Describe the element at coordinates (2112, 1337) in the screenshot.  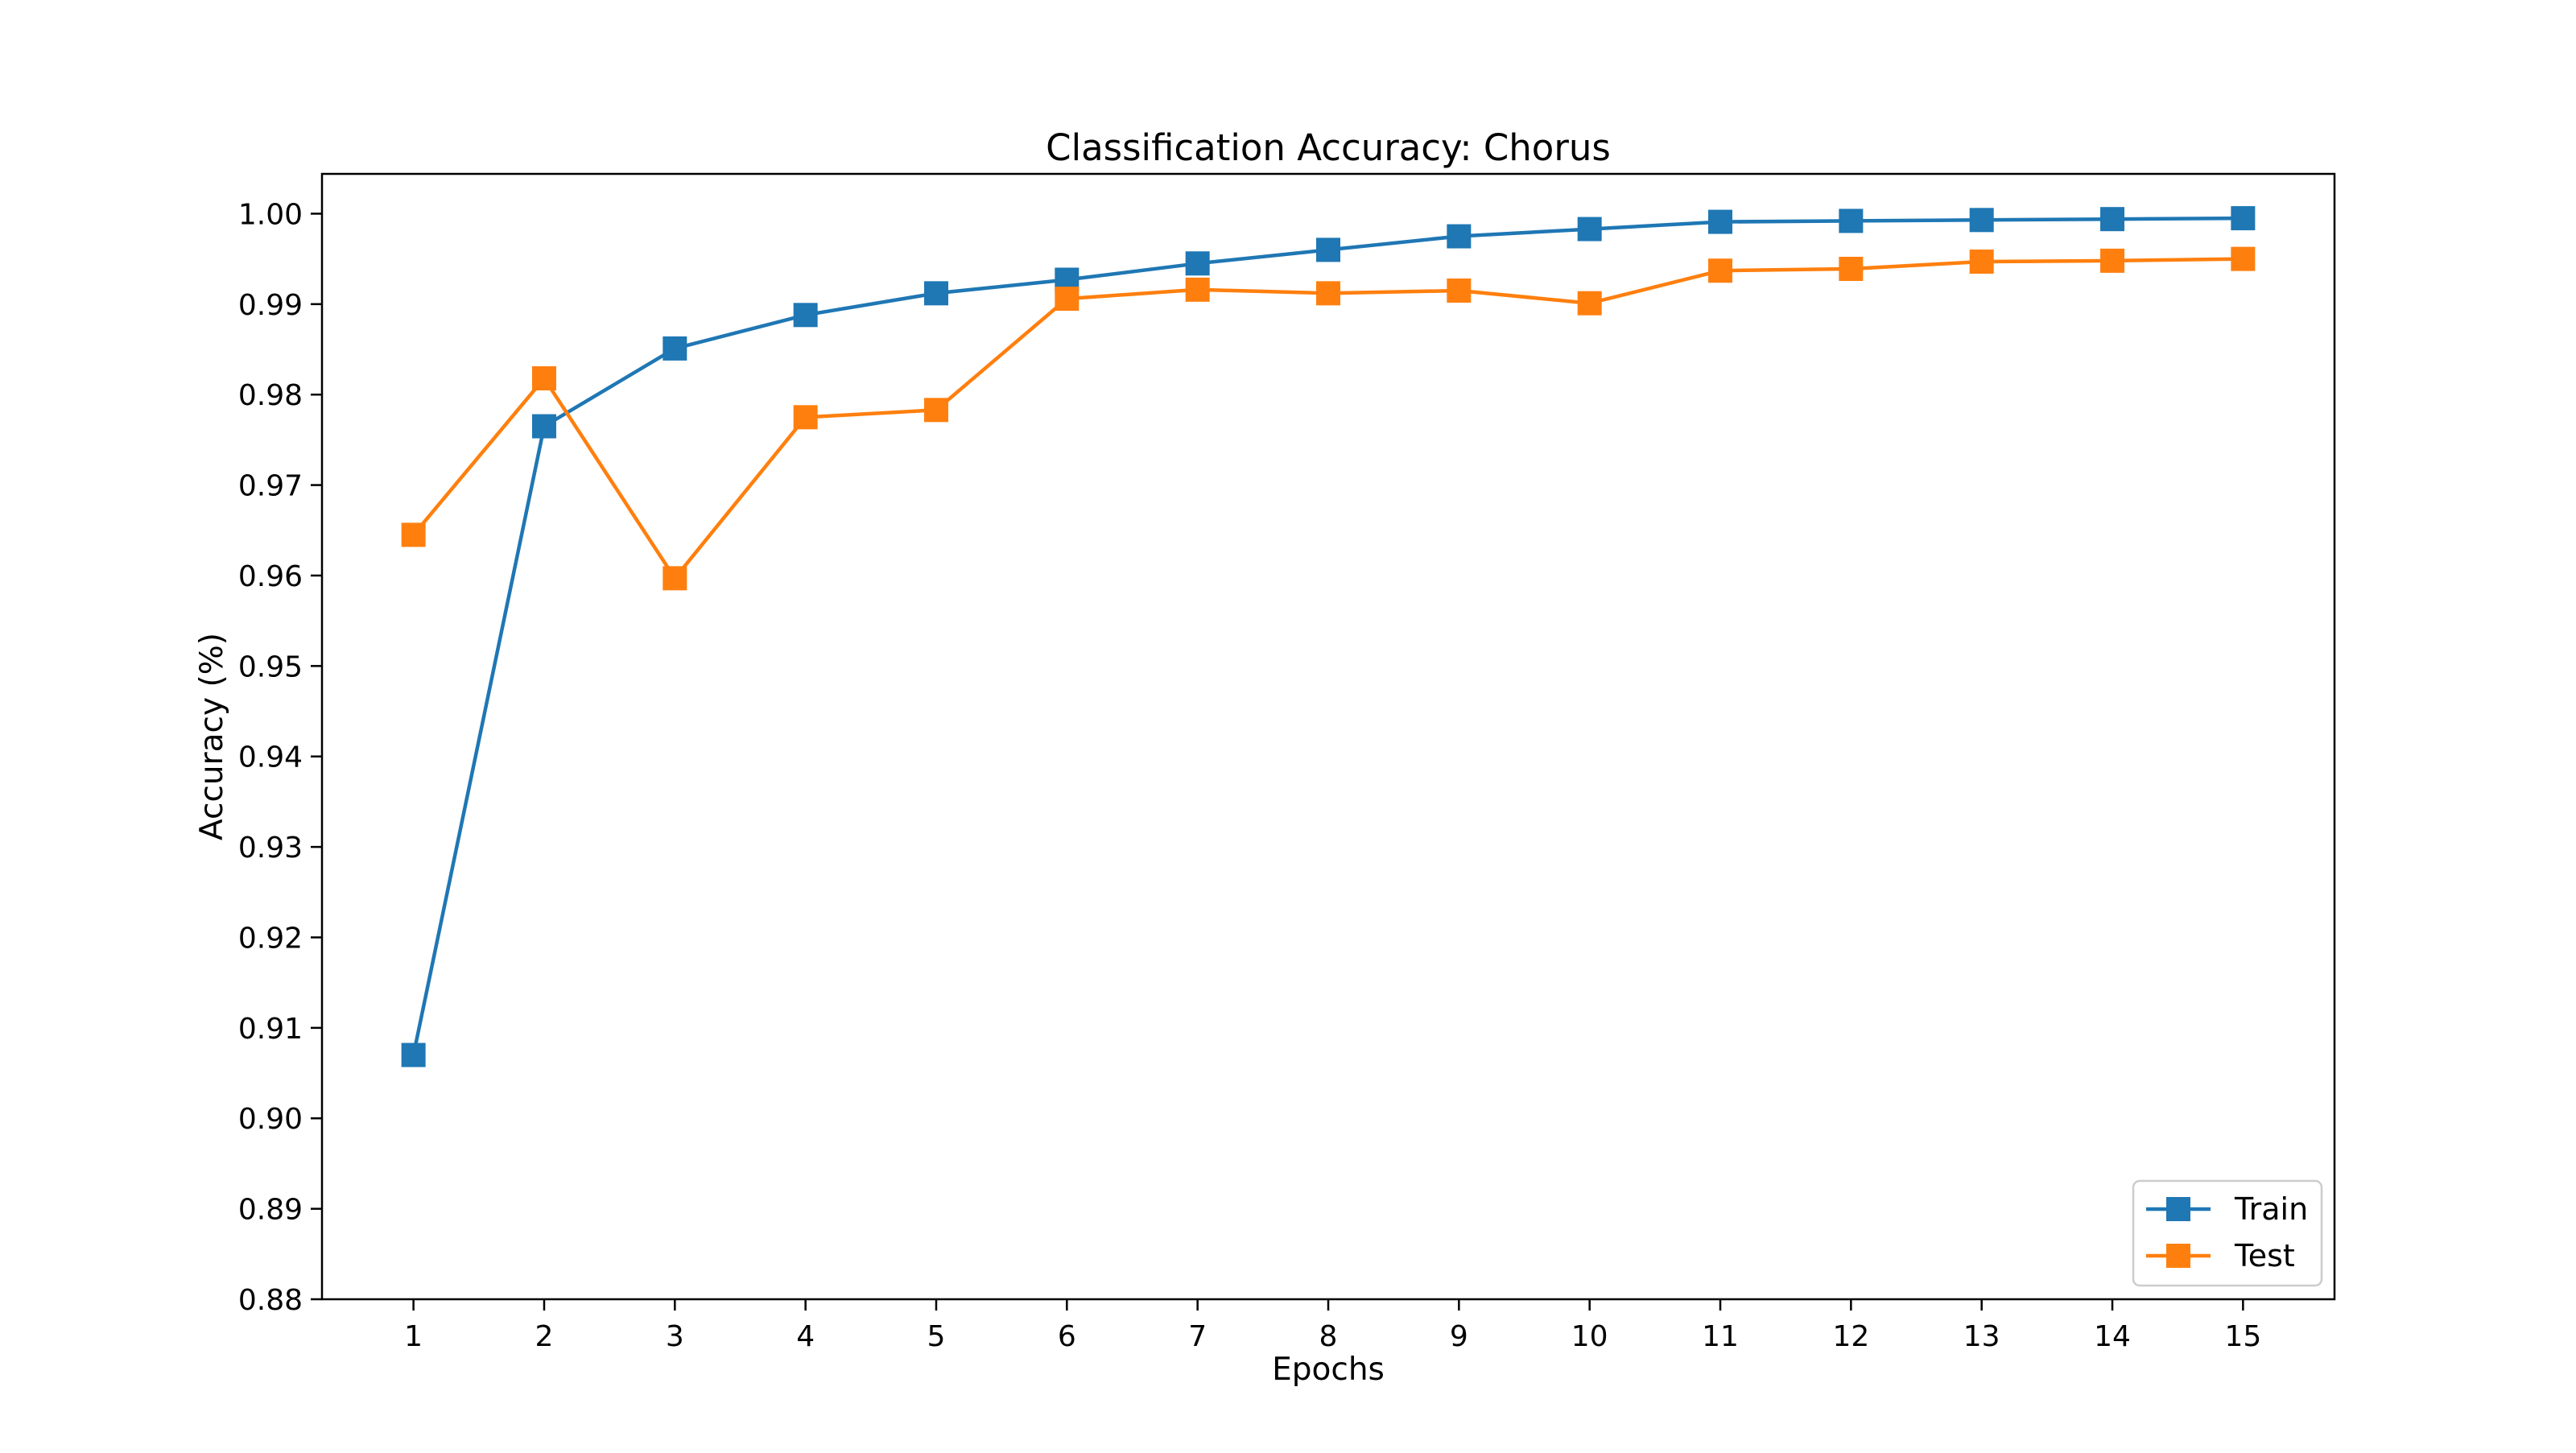
I see `x-tick-label: 14` at that location.